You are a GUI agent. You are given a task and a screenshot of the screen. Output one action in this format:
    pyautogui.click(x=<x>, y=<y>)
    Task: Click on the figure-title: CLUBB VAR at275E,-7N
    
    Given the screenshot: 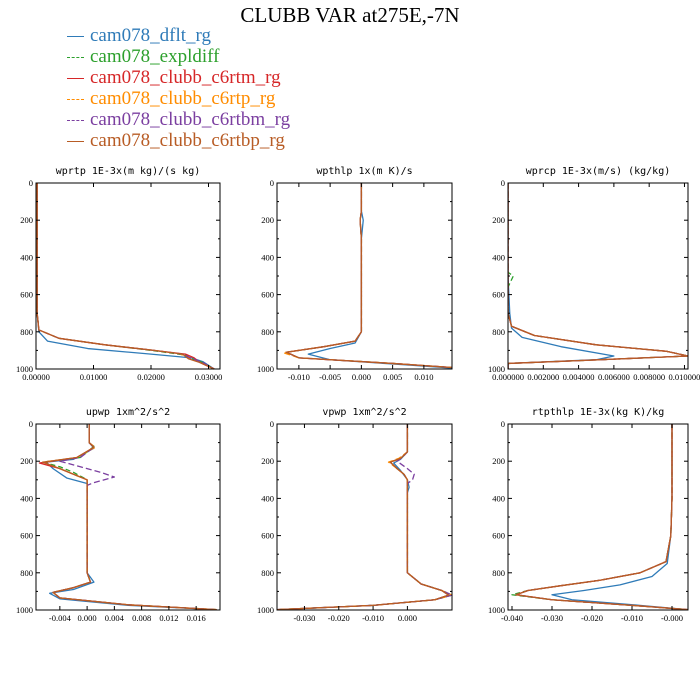 What is the action you would take?
    pyautogui.click(x=350, y=15)
    